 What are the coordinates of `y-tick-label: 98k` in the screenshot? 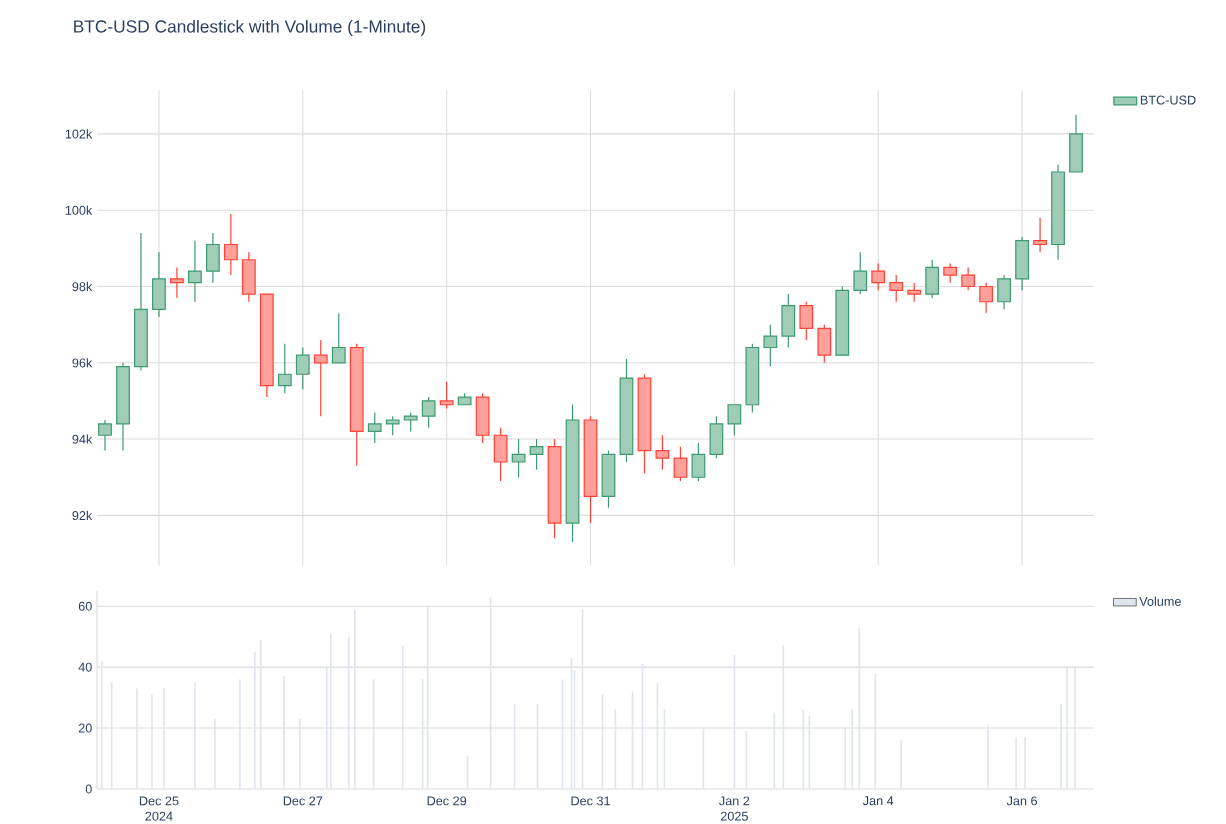 It's located at (82, 286).